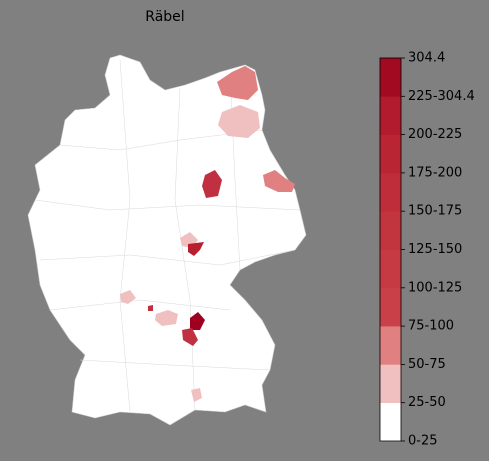  Describe the element at coordinates (435, 211) in the screenshot. I see `colorbar-tick-label: 150-175` at that location.